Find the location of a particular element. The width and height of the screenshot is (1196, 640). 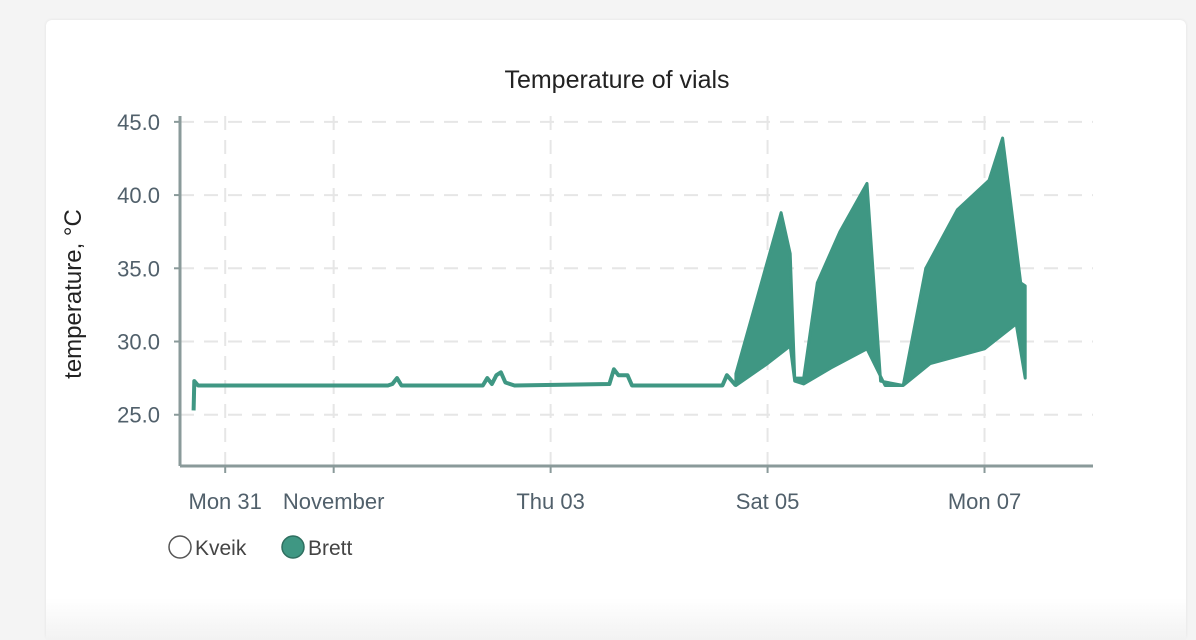

legend: Kveik Brett is located at coordinates (260, 547).